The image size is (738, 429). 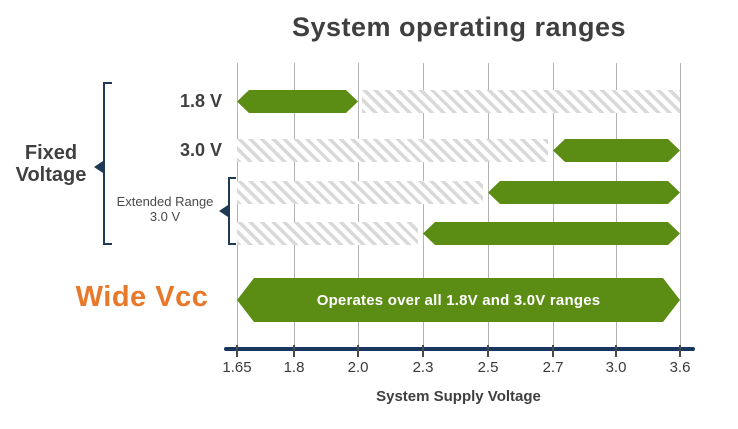 What do you see at coordinates (107, 83) in the screenshot?
I see `fixed-voltage-bracket-top` at bounding box center [107, 83].